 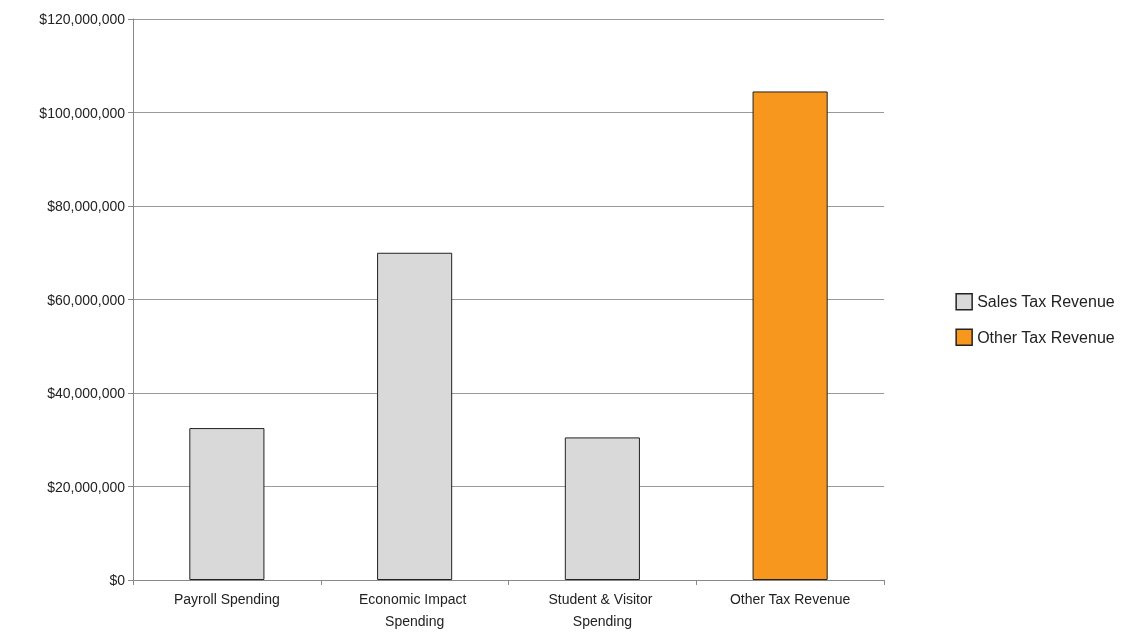 What do you see at coordinates (82, 19) in the screenshot?
I see `y-tick-label: $120,000,000` at bounding box center [82, 19].